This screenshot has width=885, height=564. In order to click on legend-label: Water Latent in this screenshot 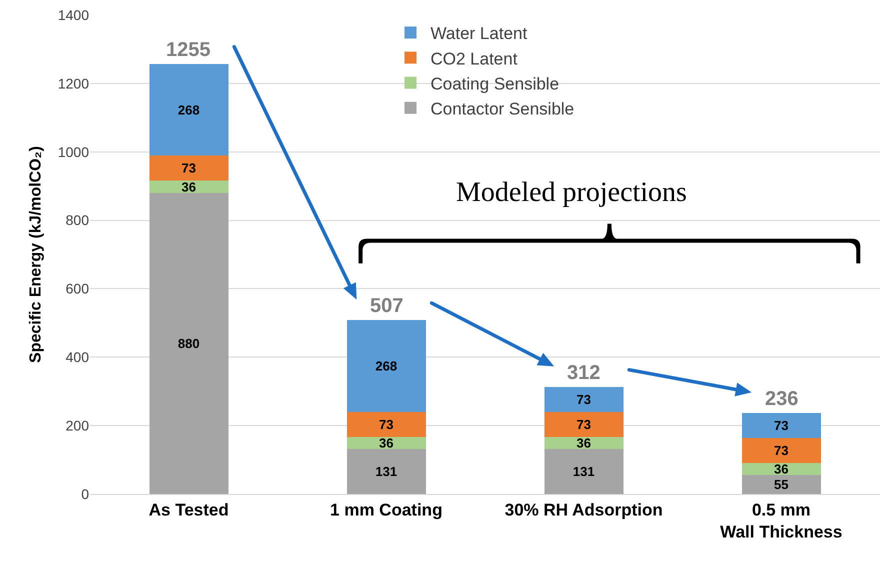, I will do `click(479, 34)`.